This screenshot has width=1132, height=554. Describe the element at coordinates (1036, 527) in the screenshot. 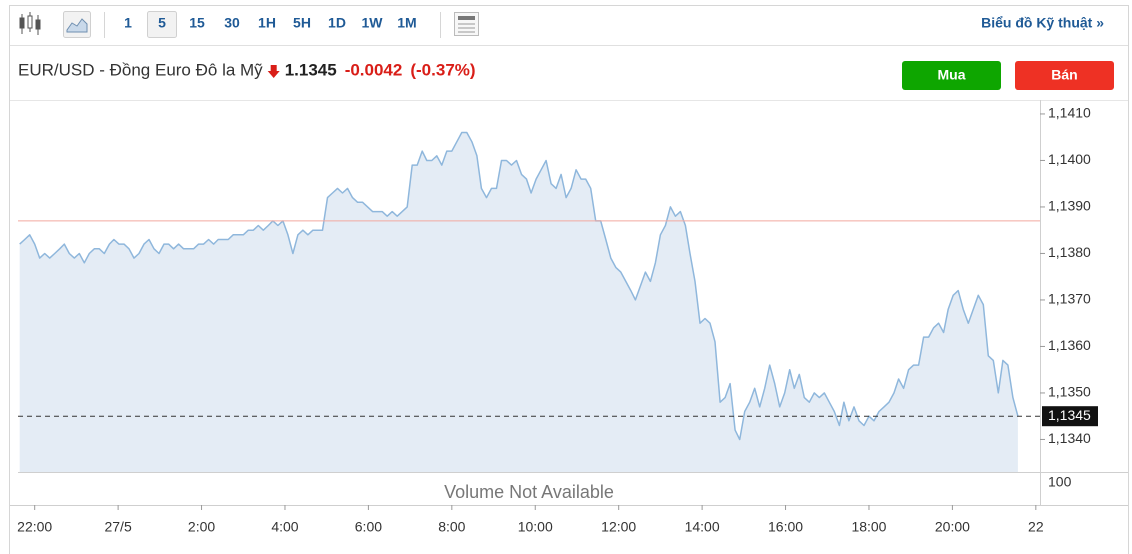

I see `x-tick-label: 22` at that location.